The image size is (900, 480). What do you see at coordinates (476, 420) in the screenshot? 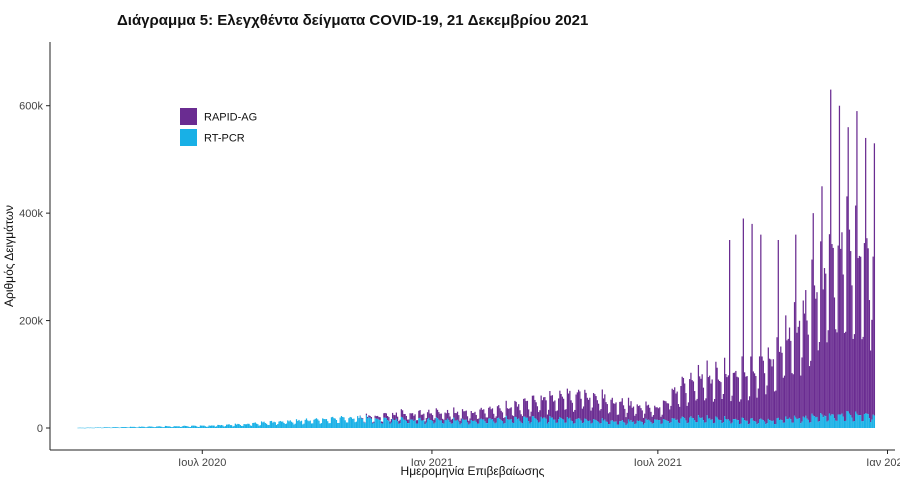
I see `series-rt-pcr-bars` at bounding box center [476, 420].